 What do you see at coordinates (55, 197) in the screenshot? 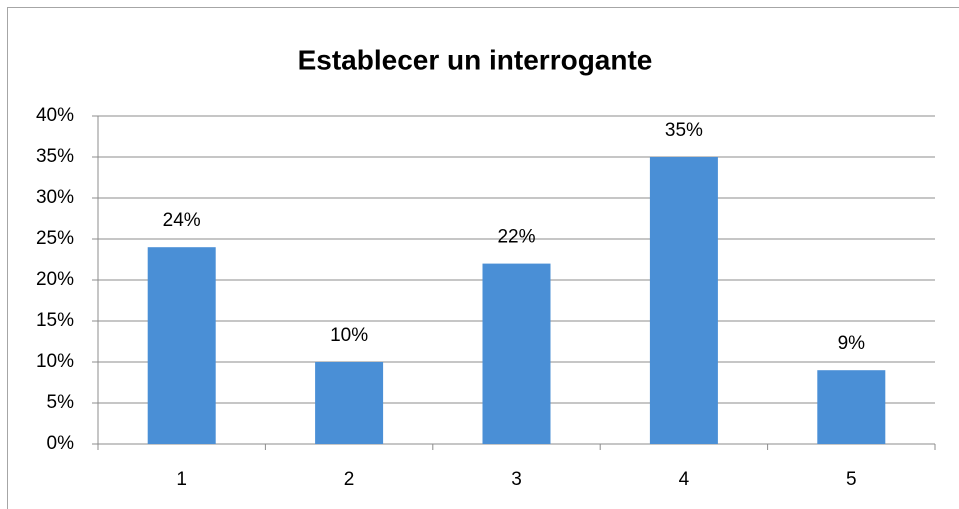
I see `y-tick-label: 30%` at bounding box center [55, 197].